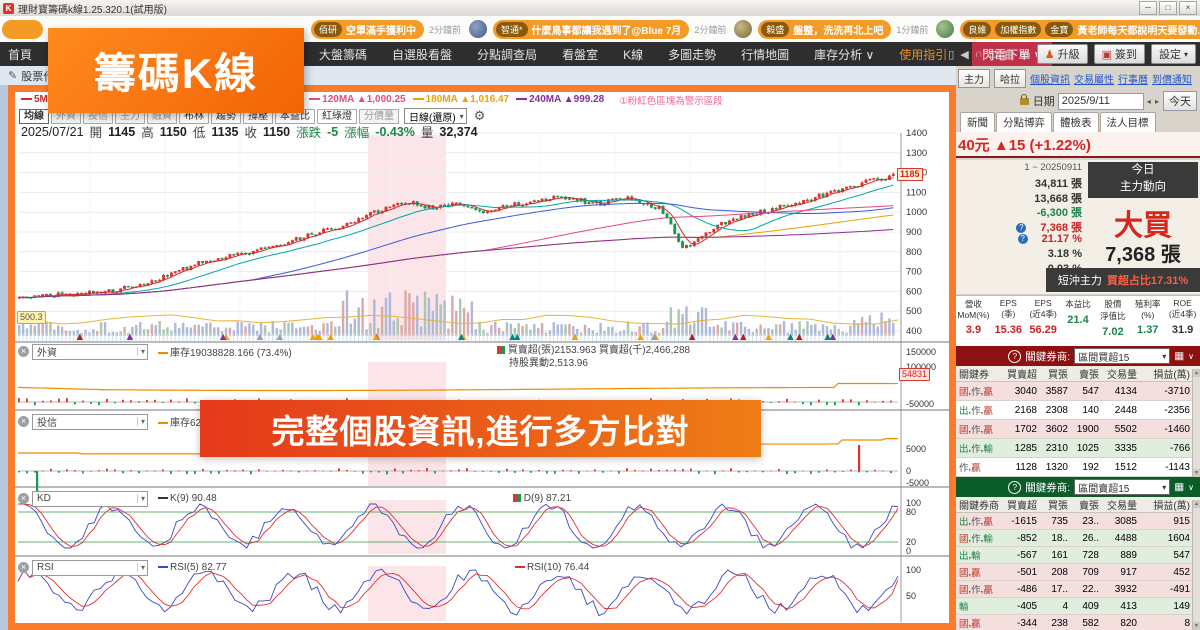  I want to click on nav-item-2: 分點調查局, so click(507, 54).